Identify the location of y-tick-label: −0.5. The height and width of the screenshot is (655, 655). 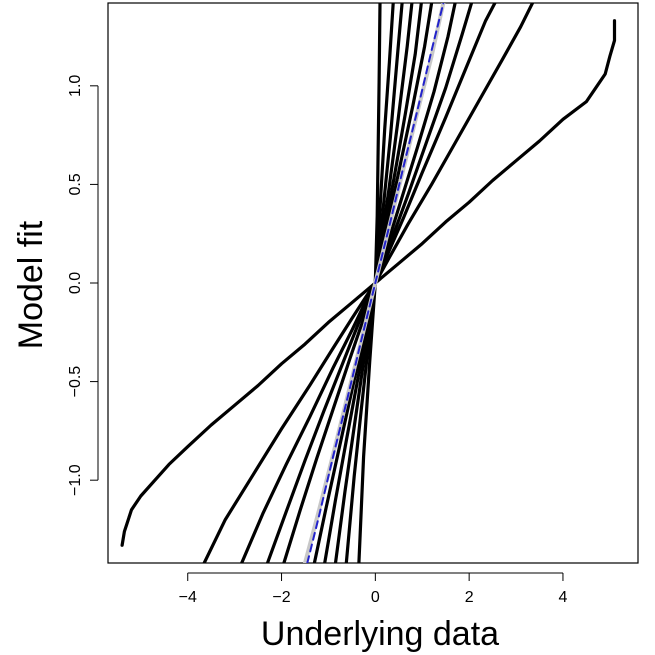
(75, 382).